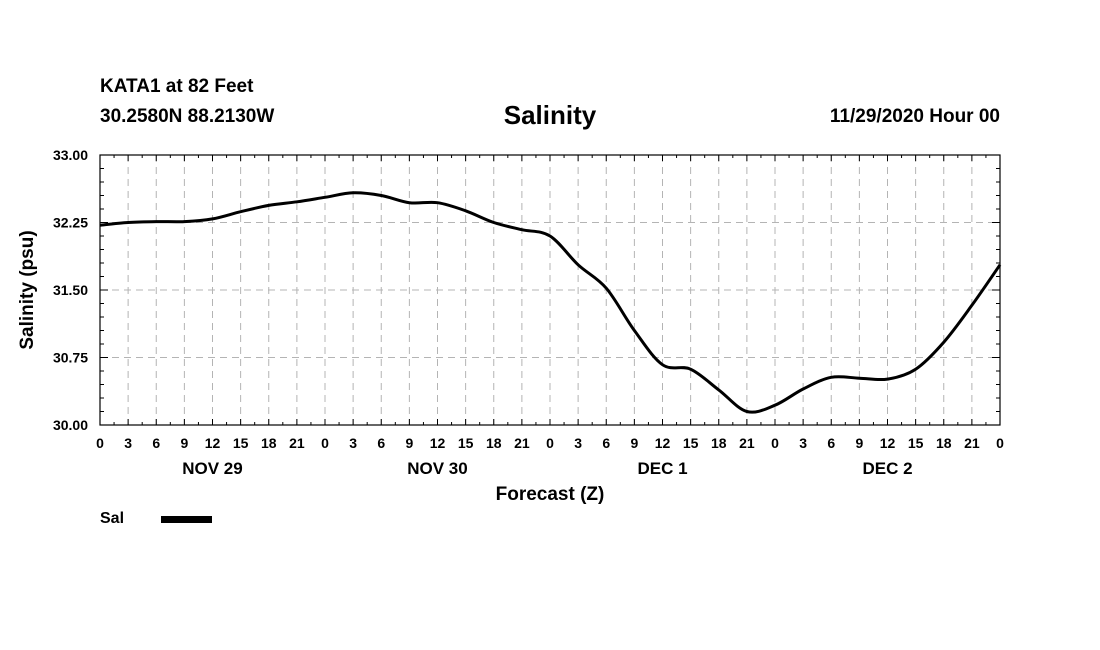  Describe the element at coordinates (177, 86) in the screenshot. I see `station-label: KATA1 at 82 Feet` at that location.